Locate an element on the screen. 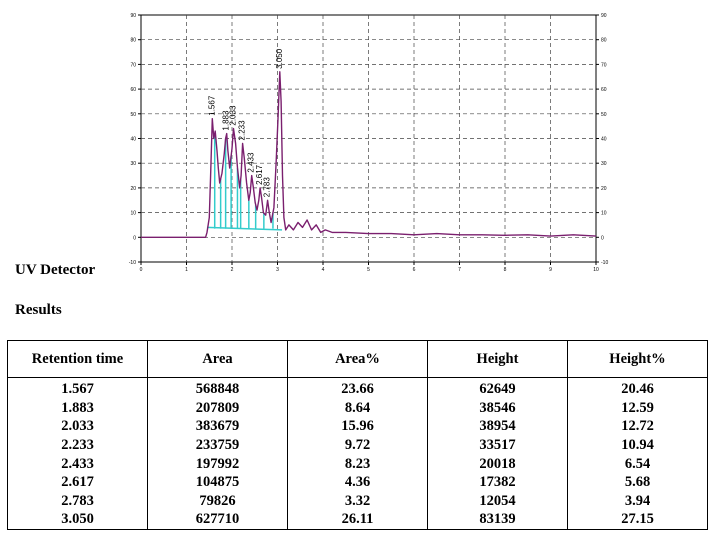  table-cell: 1.883 is located at coordinates (77, 408).